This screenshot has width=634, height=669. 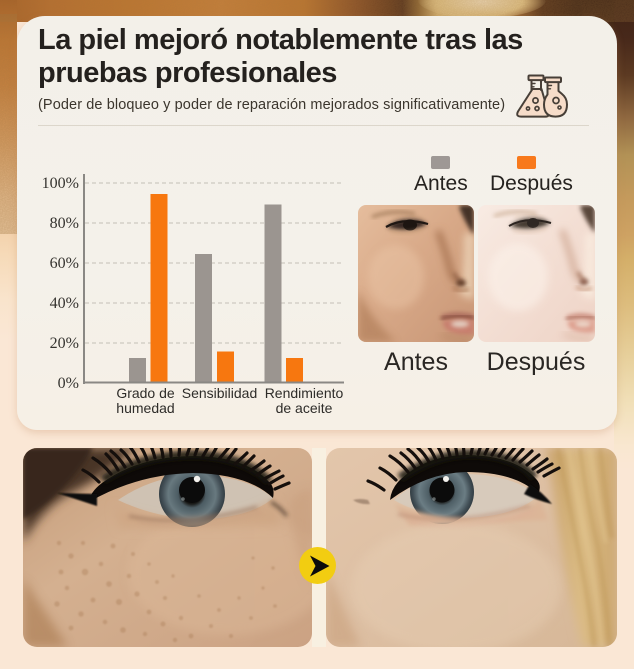 What do you see at coordinates (60, 183) in the screenshot?
I see `svg-text: 100%` at bounding box center [60, 183].